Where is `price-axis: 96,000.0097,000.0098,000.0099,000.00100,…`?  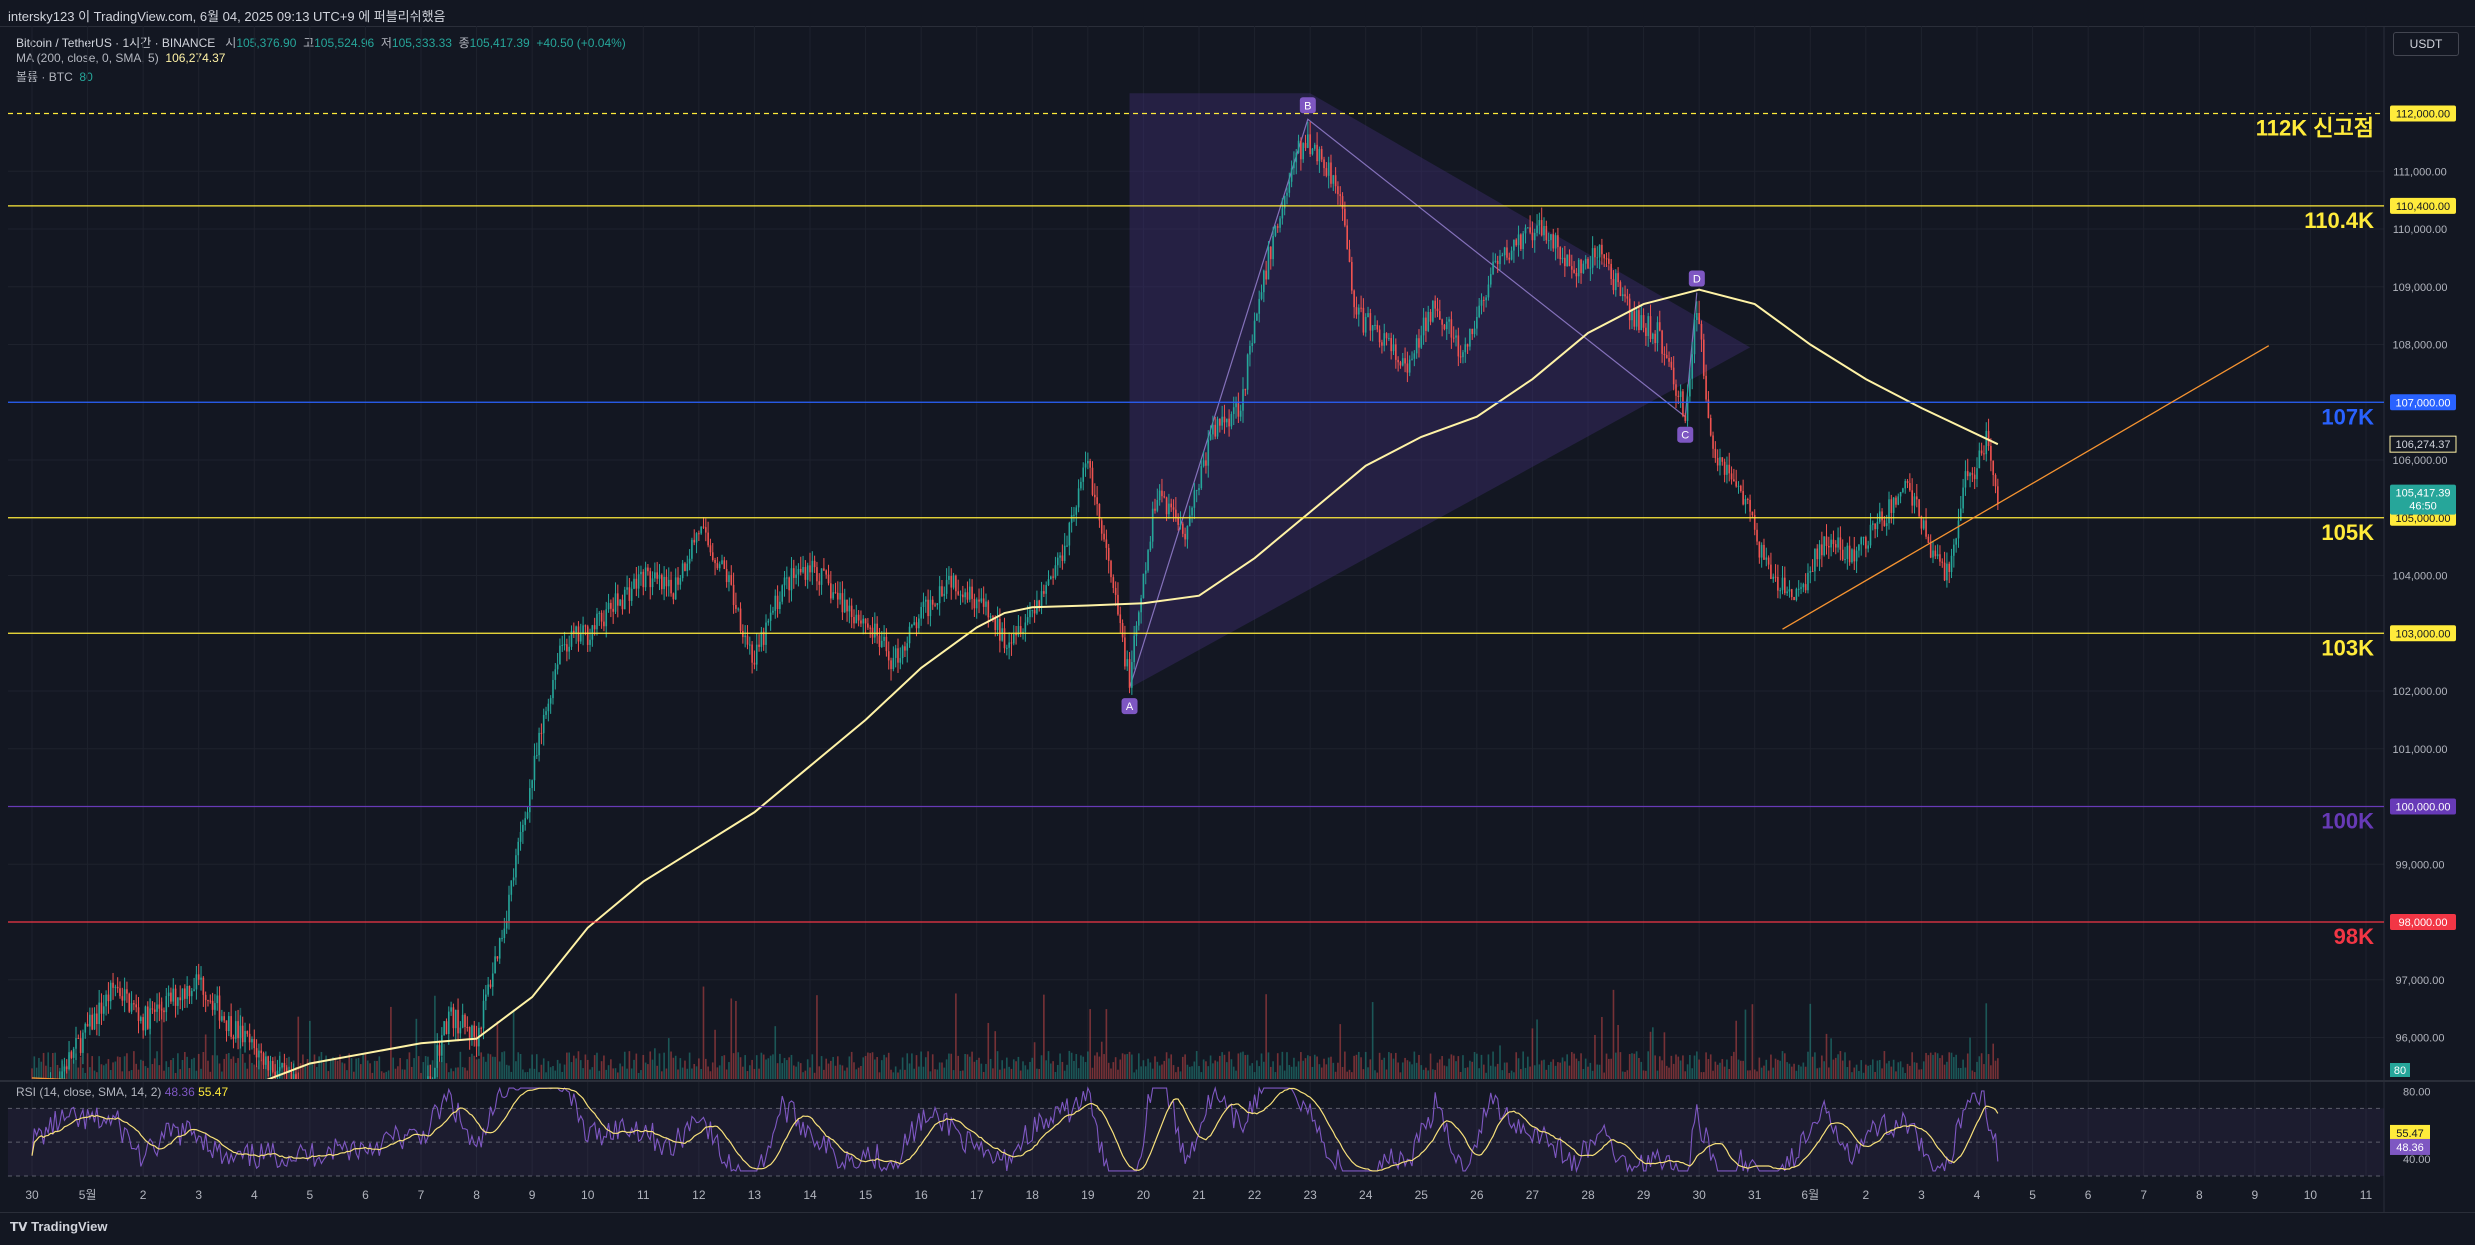 price-axis: 96,000.0097,000.0098,000.0099,000.00100,… is located at coordinates (2423, 591).